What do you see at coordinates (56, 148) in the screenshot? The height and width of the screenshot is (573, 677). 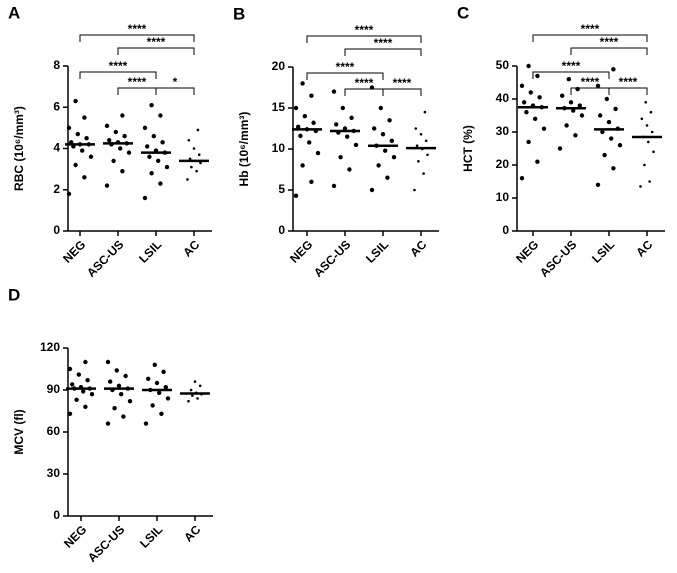 I see `y-tick-label: 4` at bounding box center [56, 148].